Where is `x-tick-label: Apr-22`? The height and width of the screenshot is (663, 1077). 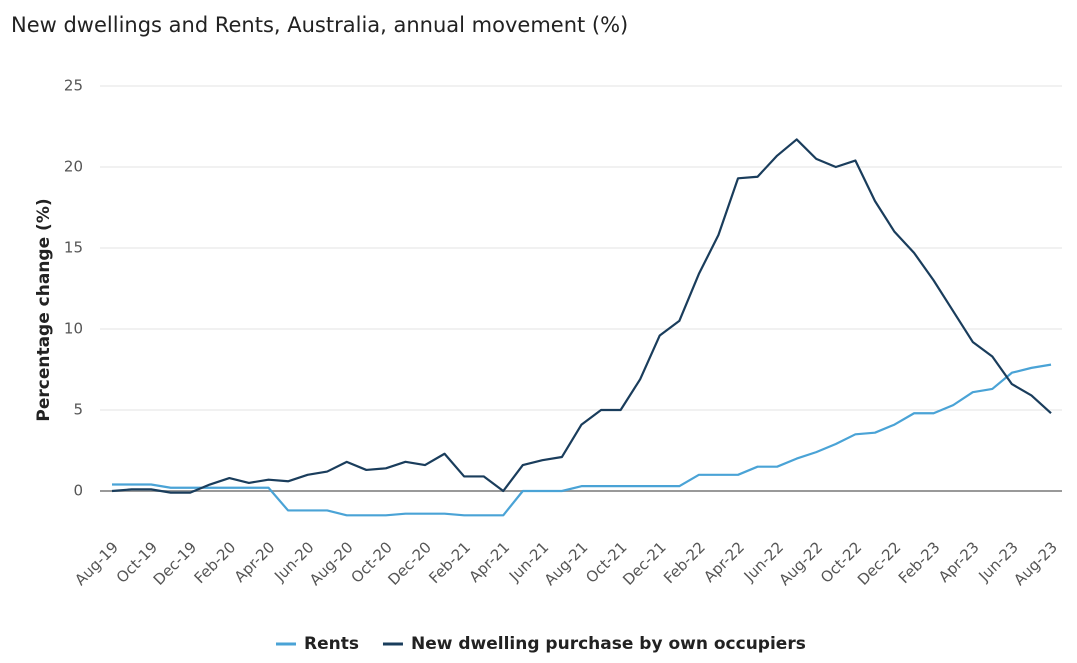
x-tick-label: Apr-22 is located at coordinates (724, 562).